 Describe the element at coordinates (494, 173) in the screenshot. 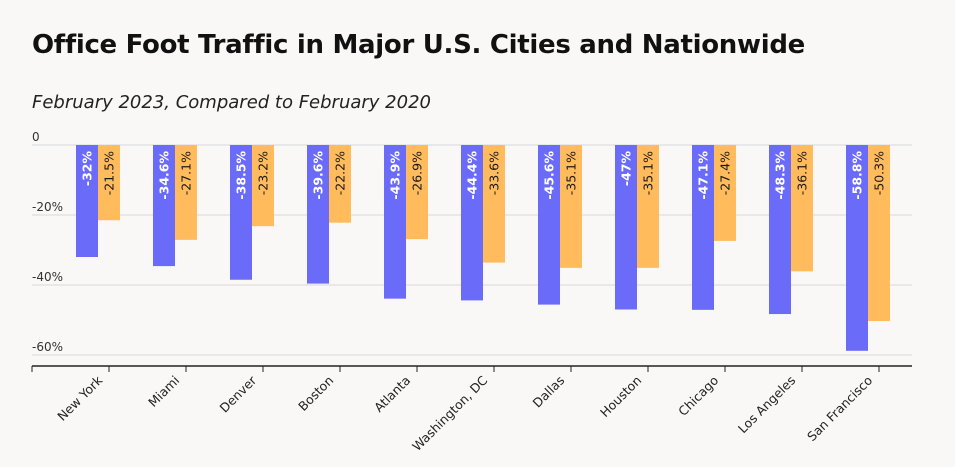

I see `data-label: -33.6%` at that location.